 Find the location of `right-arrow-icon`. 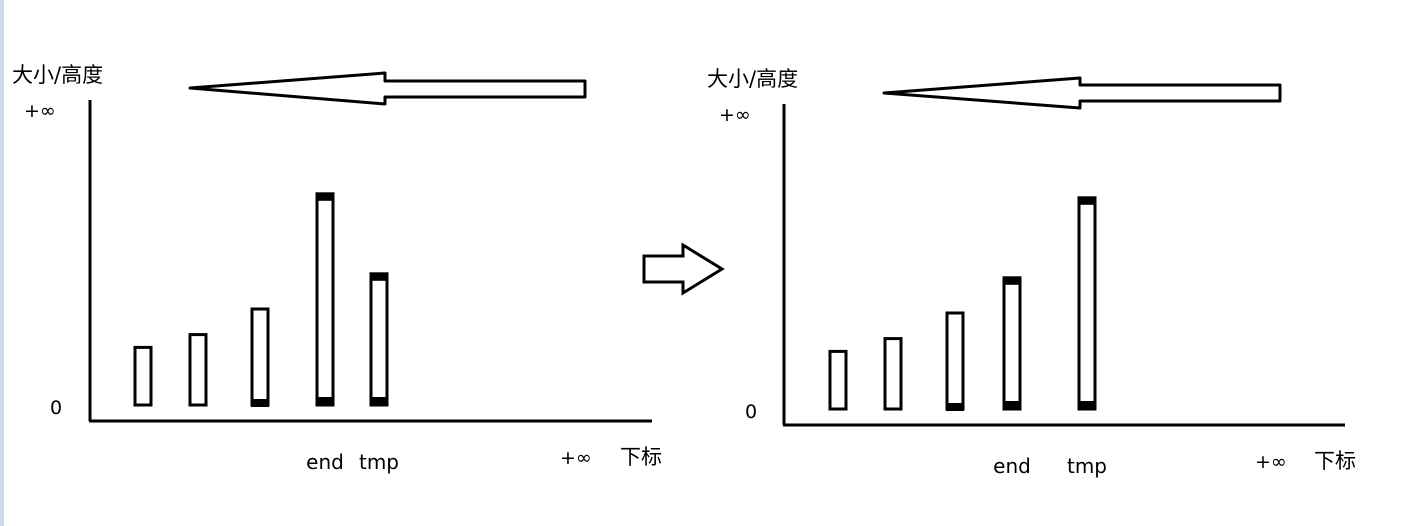

right-arrow-icon is located at coordinates (683, 269).